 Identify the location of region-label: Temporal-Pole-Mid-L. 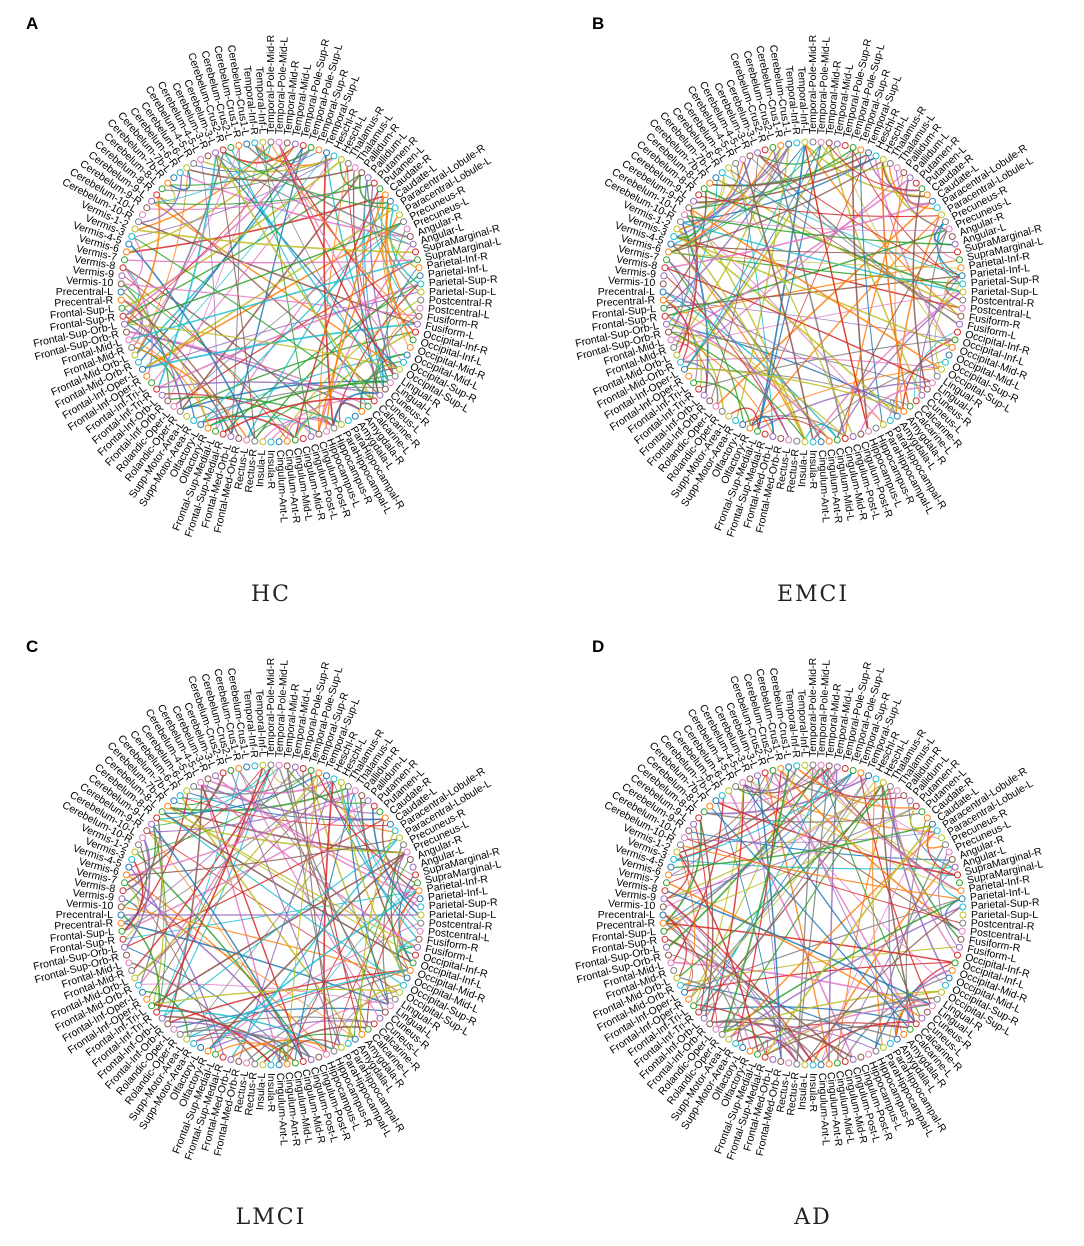
(281, 85).